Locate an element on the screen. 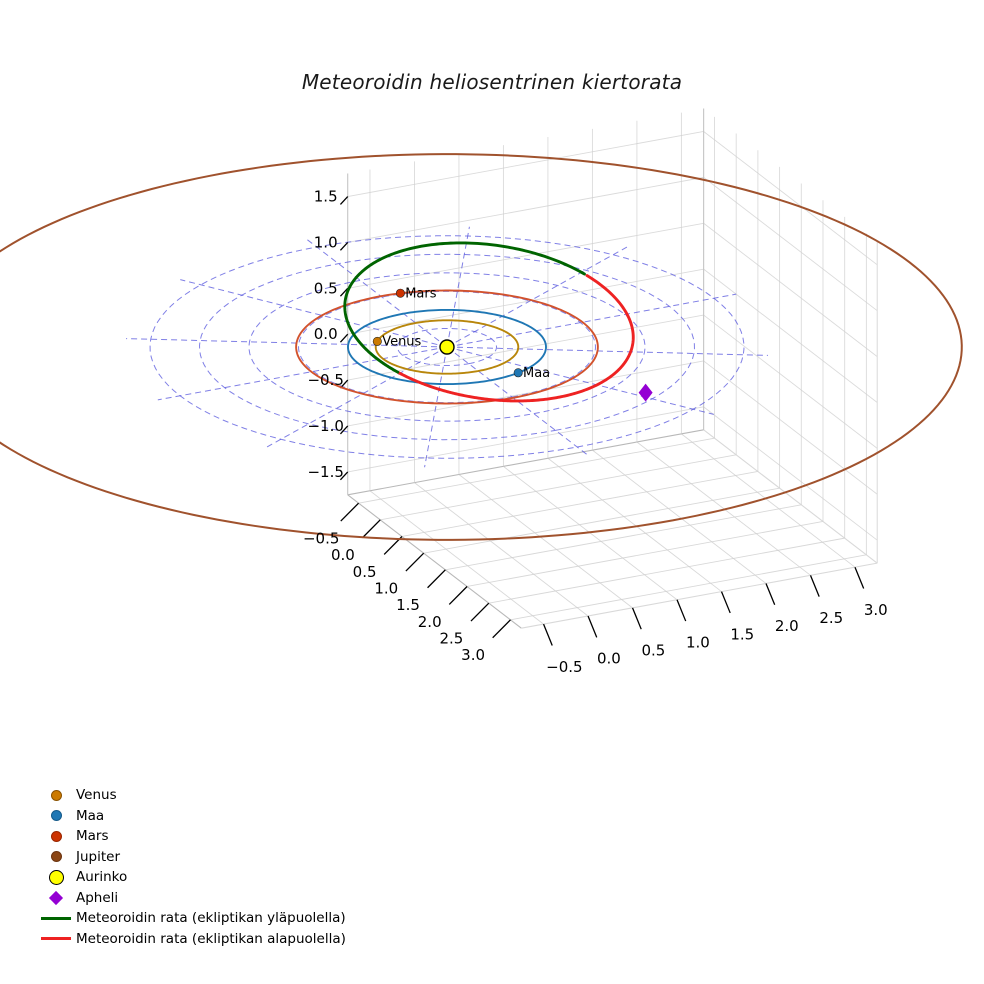 Image resolution: width=984 pixels, height=984 pixels. axis-tick-label: −1.0 is located at coordinates (325, 426).